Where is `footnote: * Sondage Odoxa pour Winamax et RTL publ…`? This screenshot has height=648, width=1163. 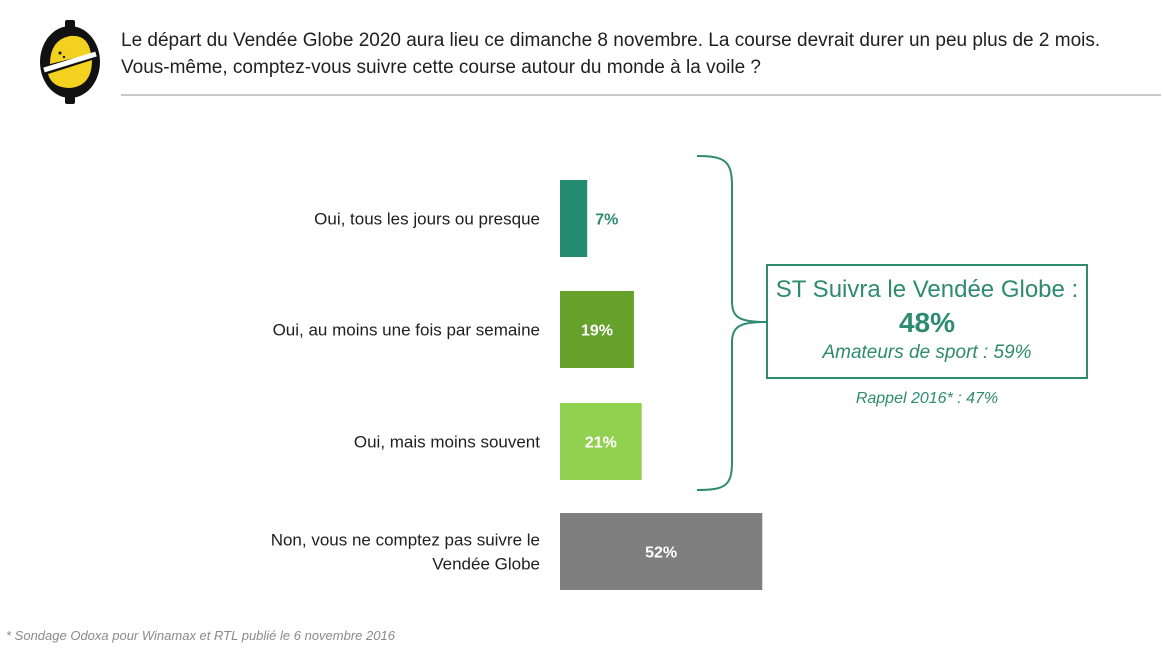 footnote: * Sondage Odoxa pour Winamax et RTL publ… is located at coordinates (200, 635).